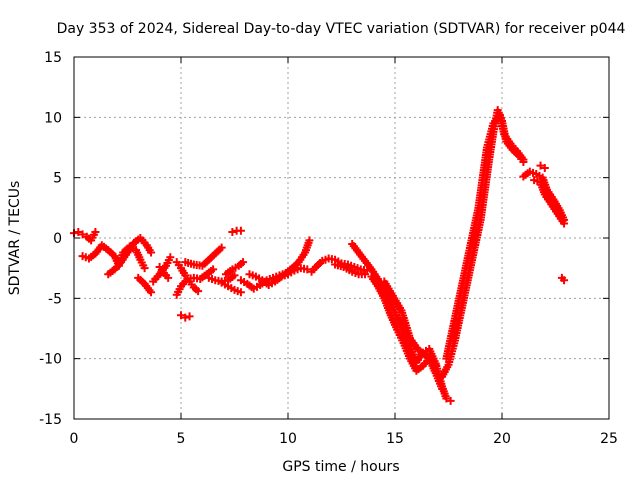 This screenshot has width=640, height=480. What do you see at coordinates (288, 439) in the screenshot?
I see `x-tick-label: 10` at bounding box center [288, 439].